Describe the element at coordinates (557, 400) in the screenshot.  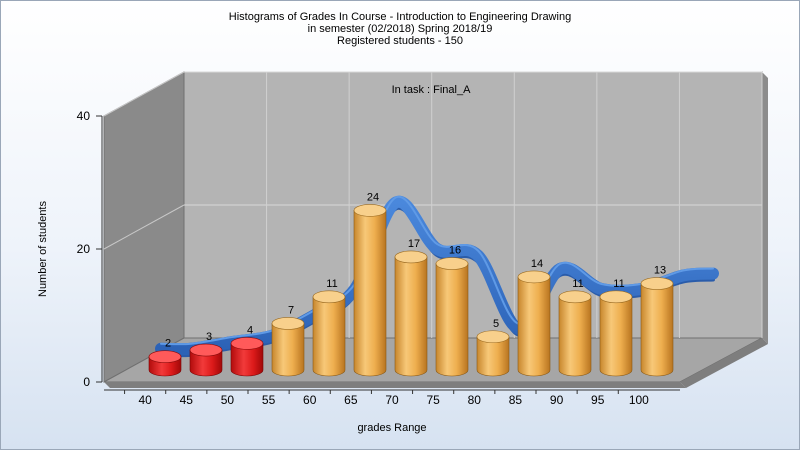
I see `x-tick-label-10: 90` at that location.